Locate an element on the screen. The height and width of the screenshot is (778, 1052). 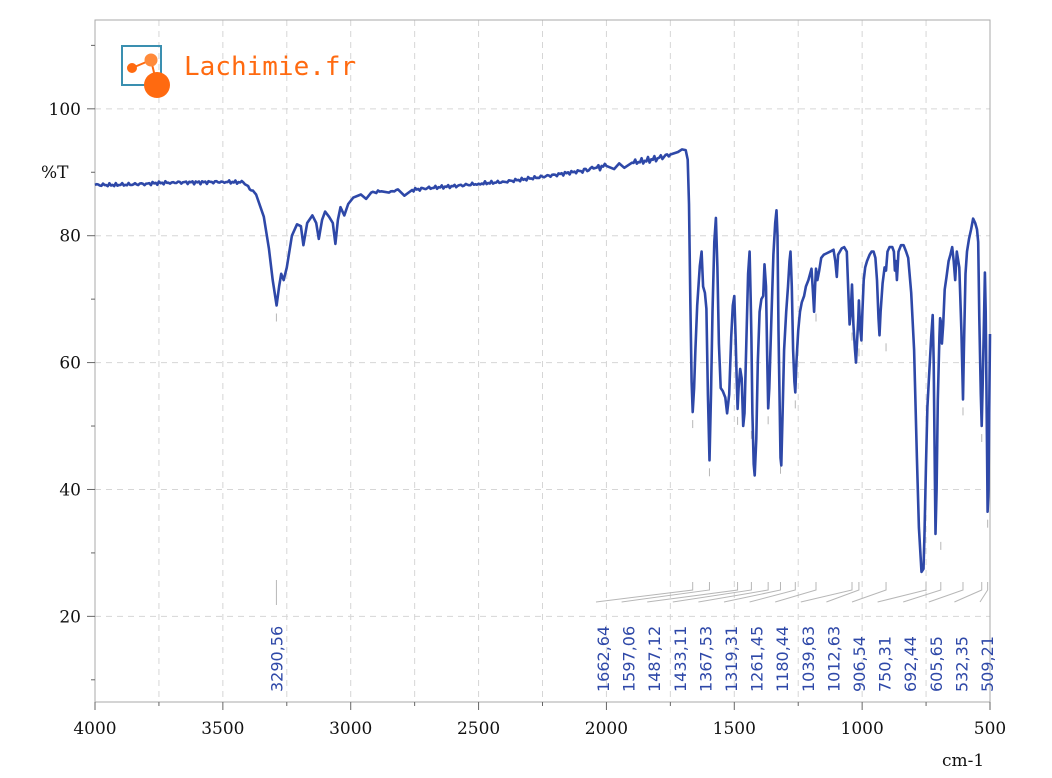
x-tick-label: 3000 is located at coordinates (350, 729).